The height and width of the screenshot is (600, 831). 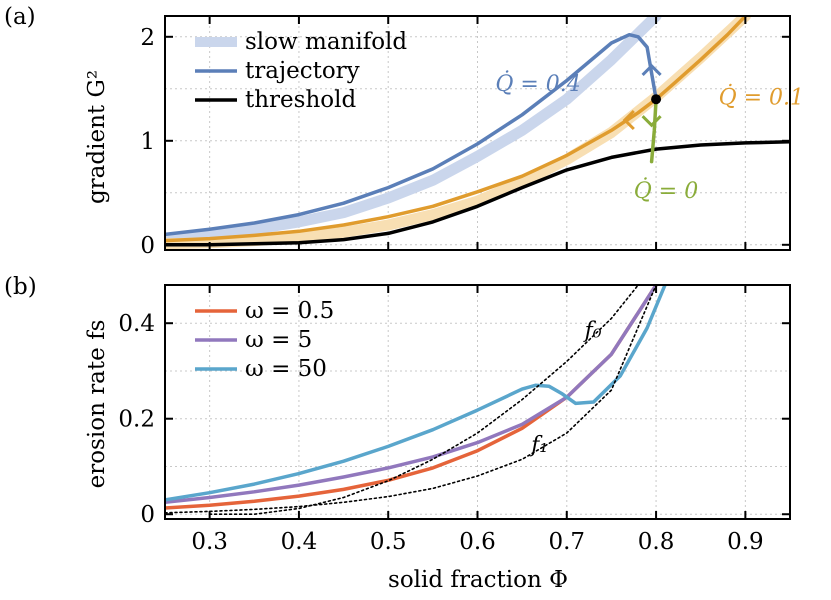 What do you see at coordinates (326, 42) in the screenshot?
I see `legend-label-slow-manifold: slow manifold` at bounding box center [326, 42].